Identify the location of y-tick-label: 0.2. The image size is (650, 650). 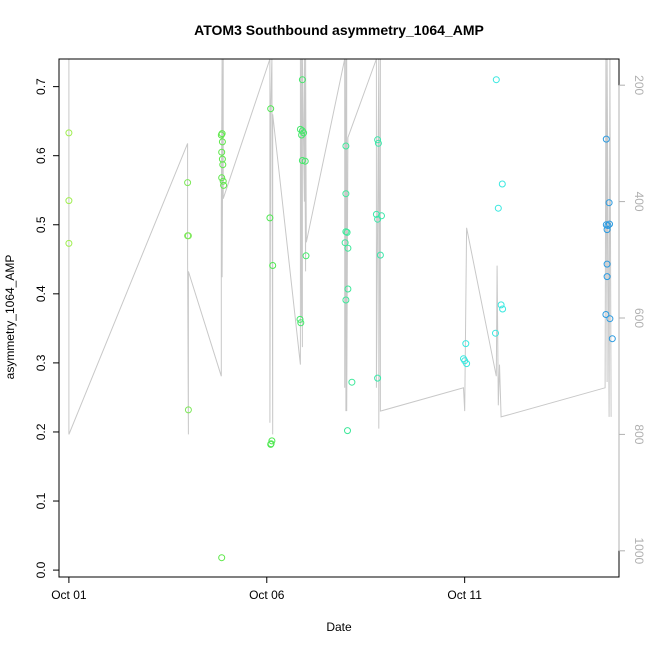
(41, 431).